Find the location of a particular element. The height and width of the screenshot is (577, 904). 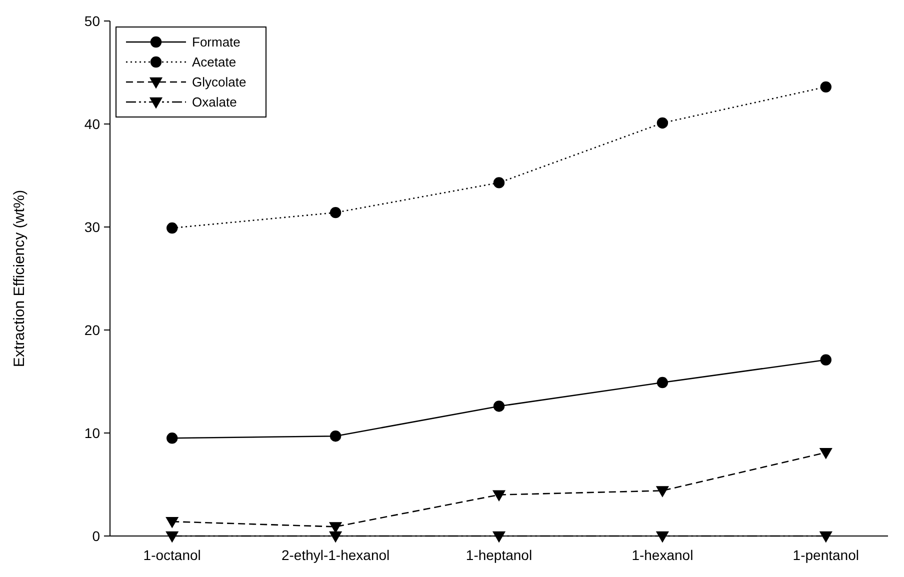

x-tick-label: 2-ethyl-1-hexanol is located at coordinates (335, 555).